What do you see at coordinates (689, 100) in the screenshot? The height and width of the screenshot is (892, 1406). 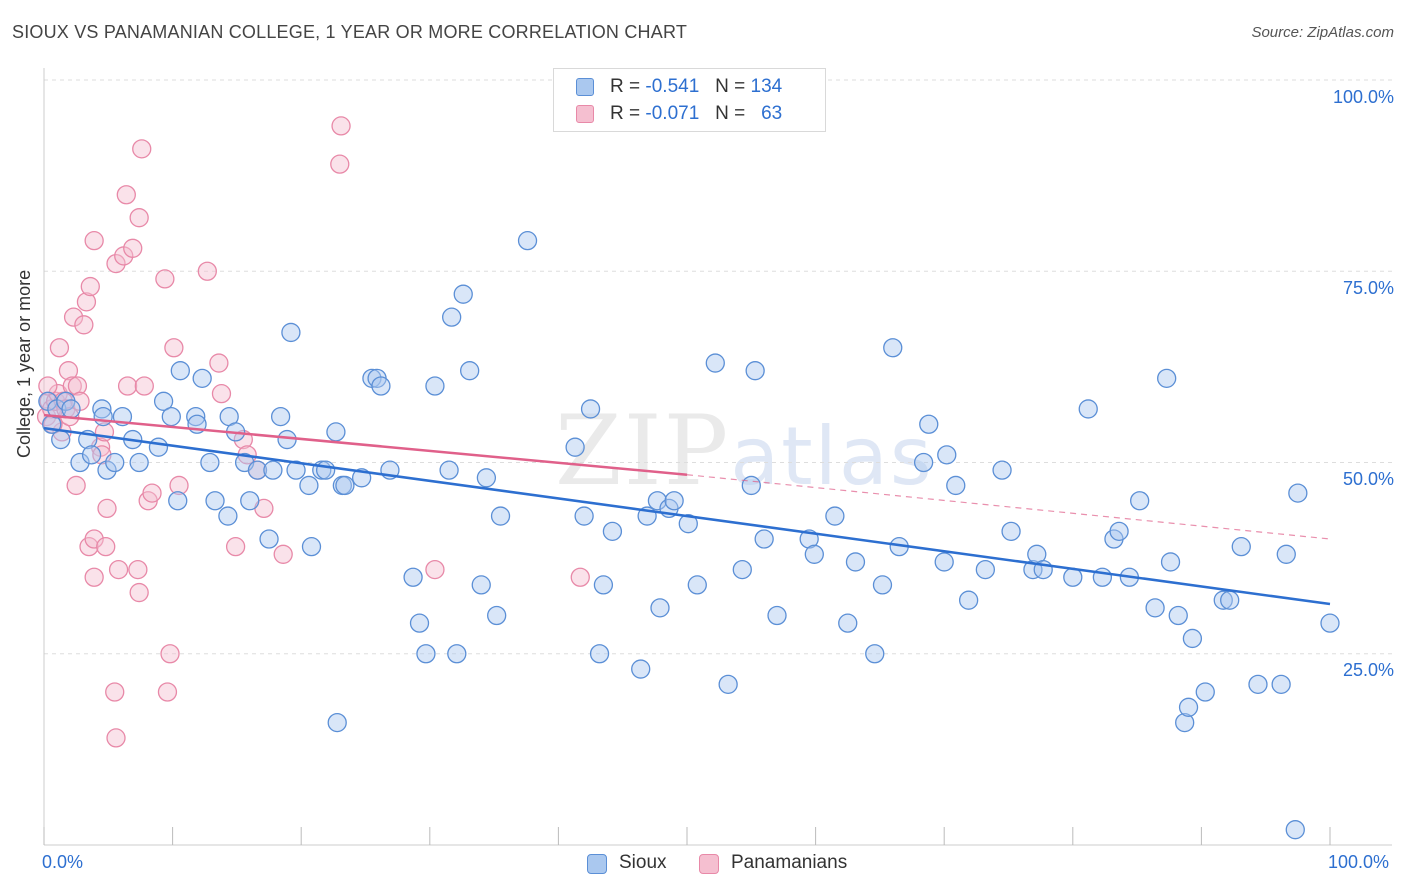 I see `correlation-legend: R = -0.541 N = 134 R = -0.071 N = 63` at bounding box center [689, 100].